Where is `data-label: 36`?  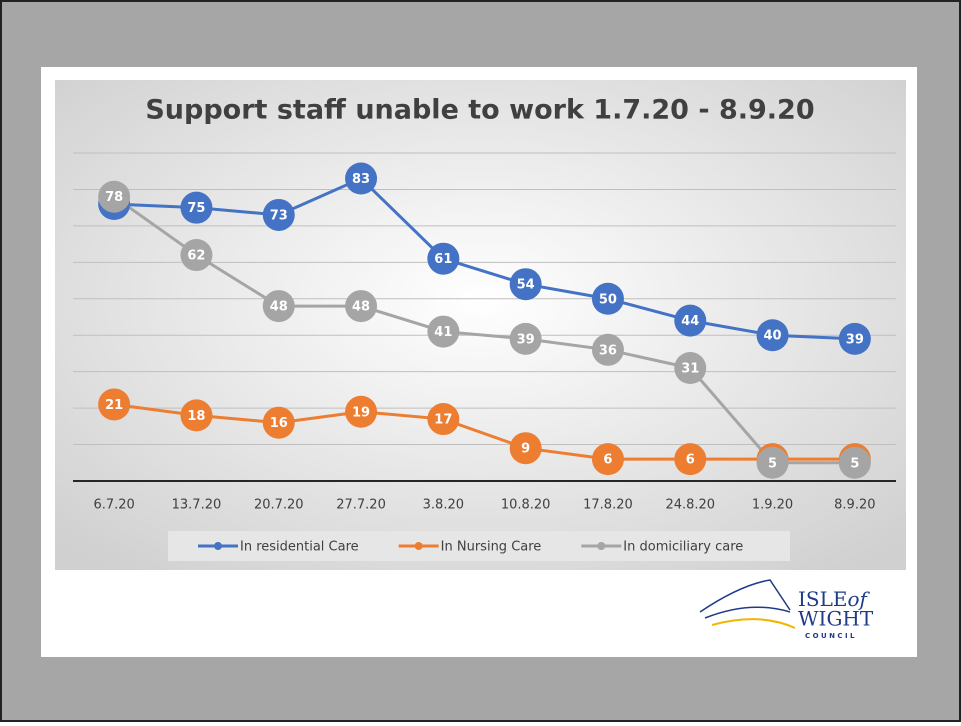 data-label: 36 is located at coordinates (608, 350).